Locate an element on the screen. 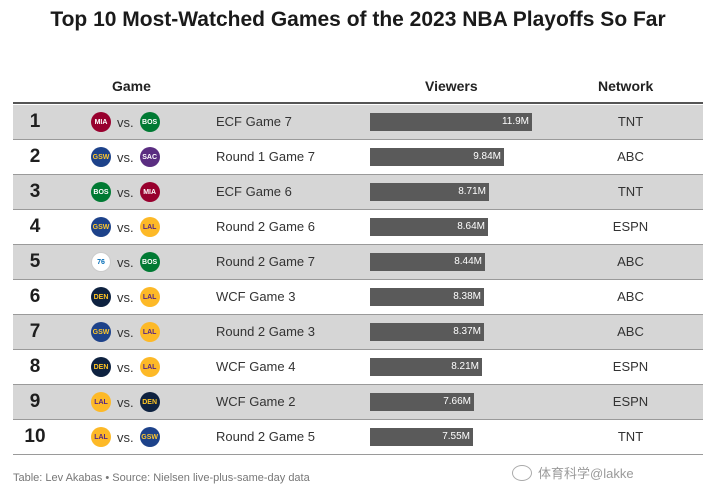 Image resolution: width=716 pixels, height=500 pixels. rank-number: 1 is located at coordinates (35, 121).